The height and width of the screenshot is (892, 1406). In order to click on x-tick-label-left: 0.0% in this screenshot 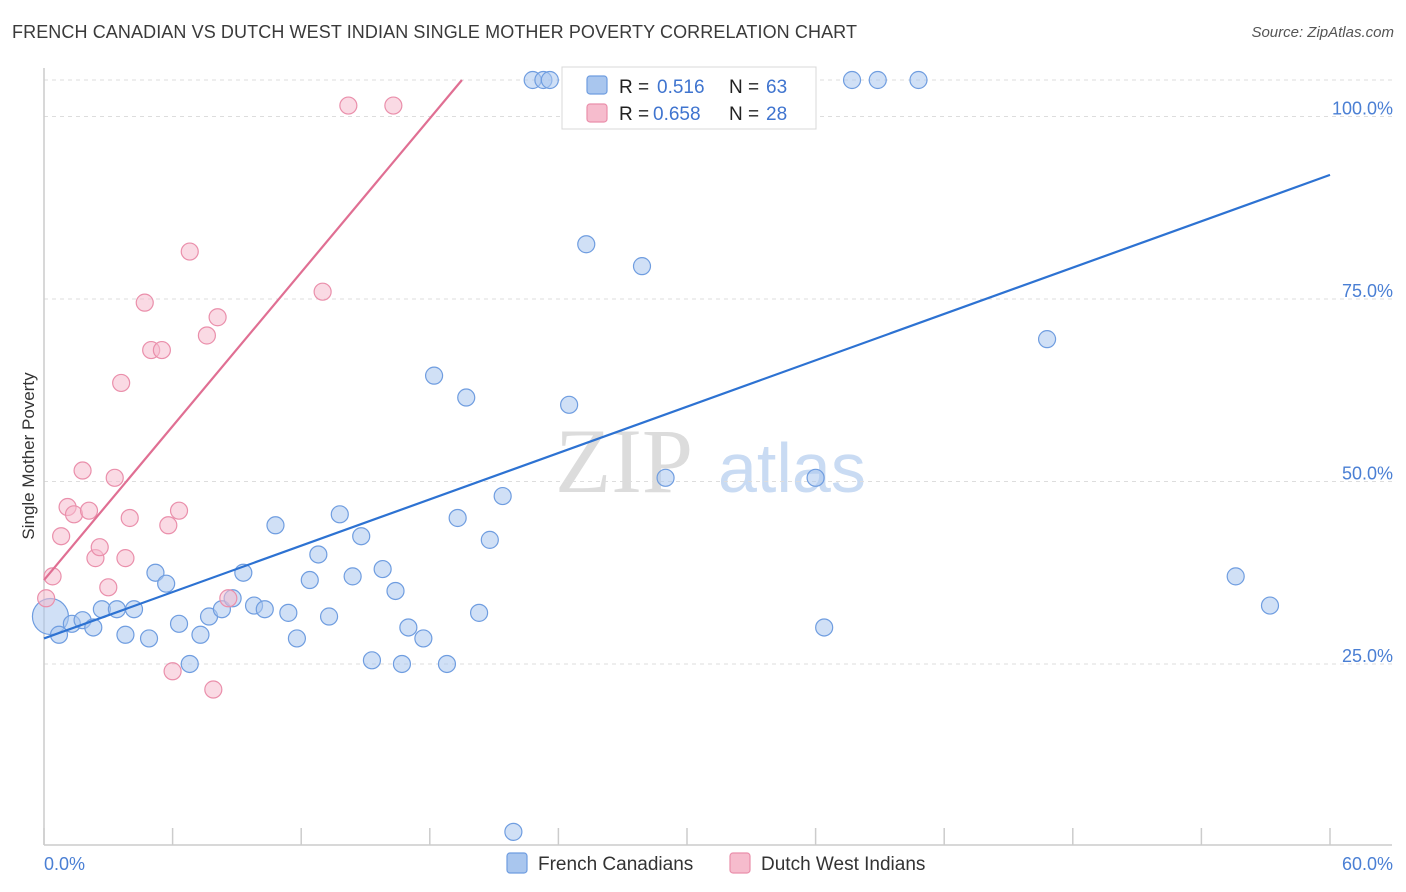, I will do `click(64, 864)`.